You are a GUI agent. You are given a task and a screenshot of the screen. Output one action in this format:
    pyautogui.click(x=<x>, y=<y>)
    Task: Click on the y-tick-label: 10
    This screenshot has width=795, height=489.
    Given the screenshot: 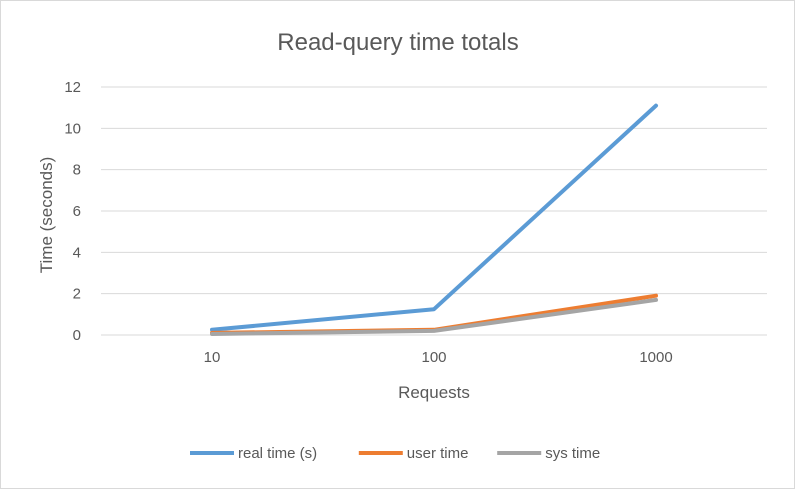 What is the action you would take?
    pyautogui.click(x=72, y=128)
    